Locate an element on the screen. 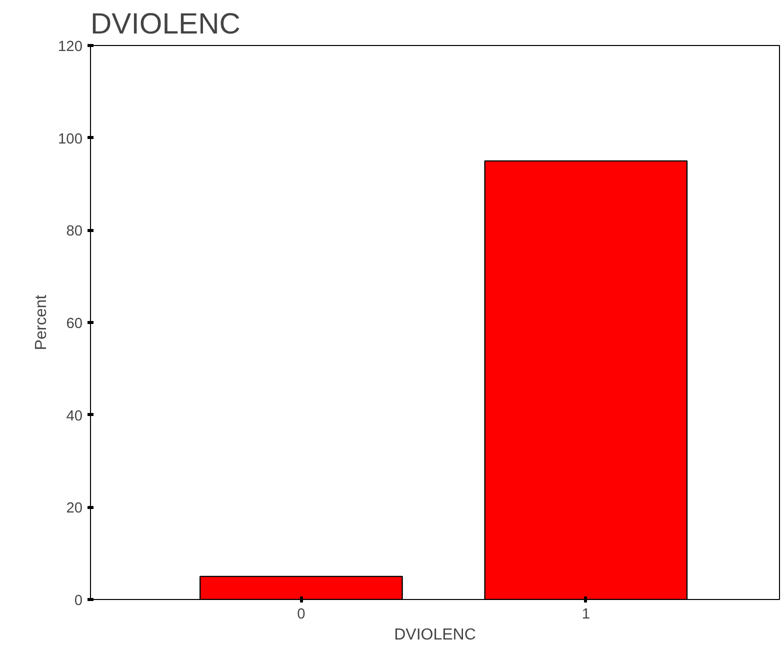  y-tick-label: 100 is located at coordinates (70, 139).